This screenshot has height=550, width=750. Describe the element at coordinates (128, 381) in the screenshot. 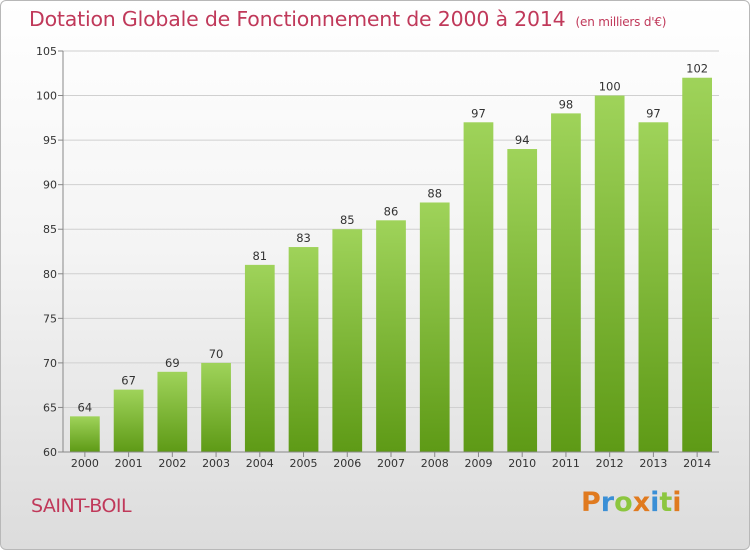

I see `value-label: 67` at that location.